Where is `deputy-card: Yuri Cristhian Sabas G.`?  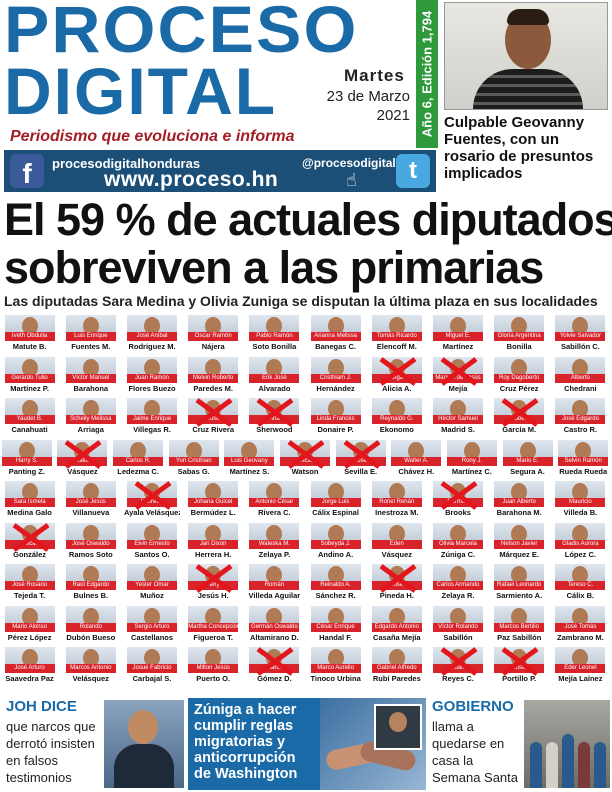
deputy-card: Yuri Cristhian Sabas G. is located at coordinates (195, 460).